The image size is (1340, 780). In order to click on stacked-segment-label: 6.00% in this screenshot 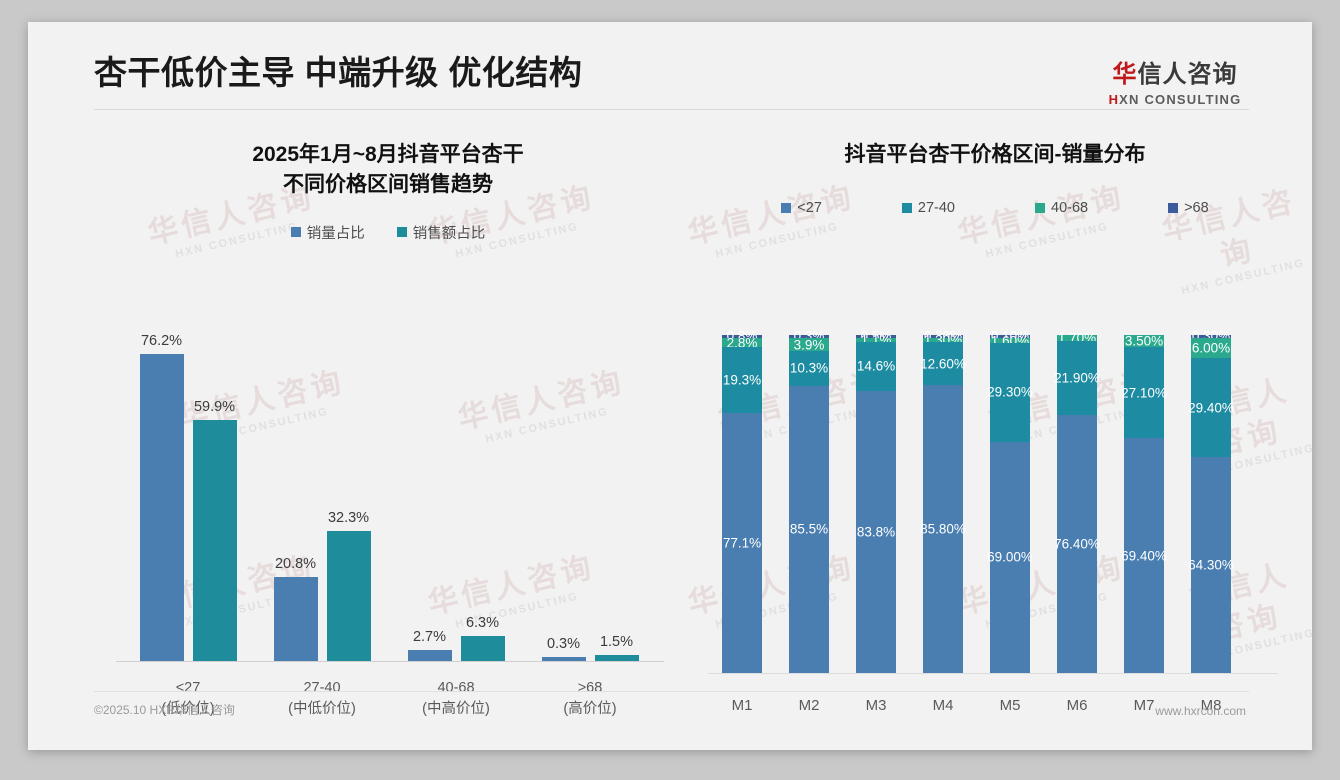, I will do `click(1211, 348)`.